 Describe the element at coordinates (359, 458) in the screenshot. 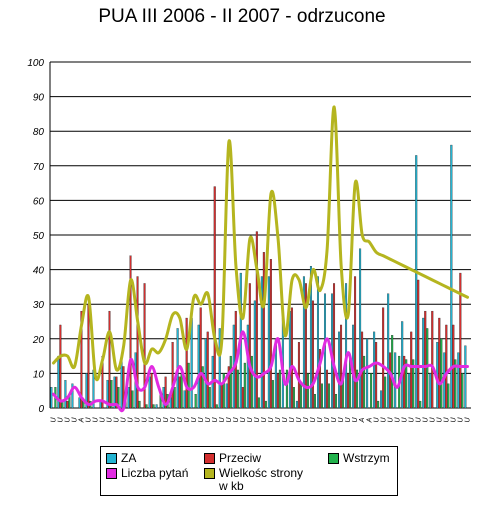

I see `legend-item: Wstrzym` at that location.